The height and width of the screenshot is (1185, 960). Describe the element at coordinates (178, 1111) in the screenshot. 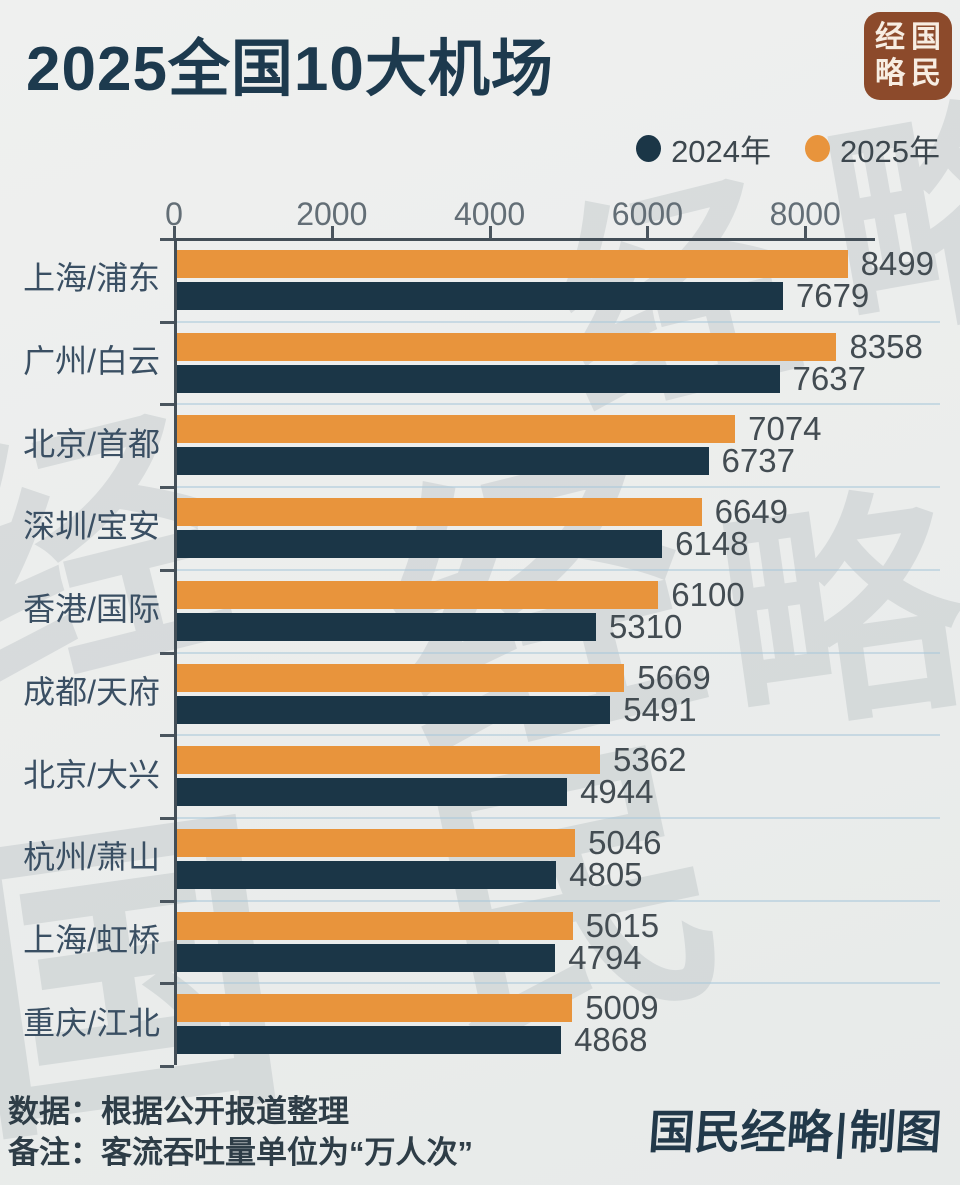

I see `data-source-note: 数据：根据公开报道整理` at that location.